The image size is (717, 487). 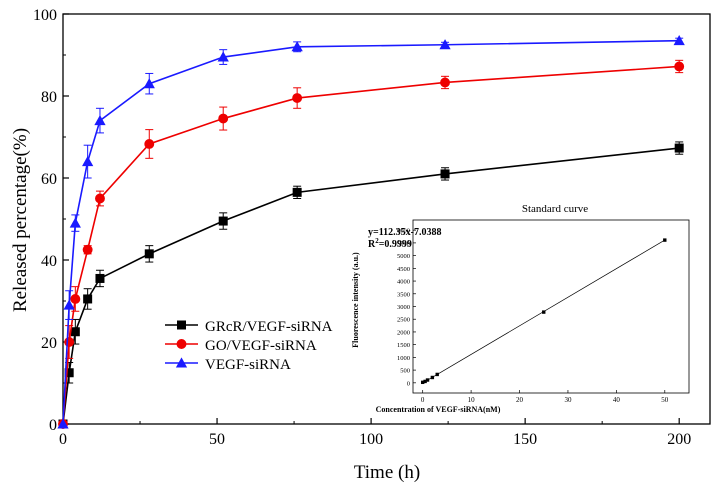 What do you see at coordinates (403, 358) in the screenshot?
I see `inset-y-tick-label: 1000` at bounding box center [403, 358].